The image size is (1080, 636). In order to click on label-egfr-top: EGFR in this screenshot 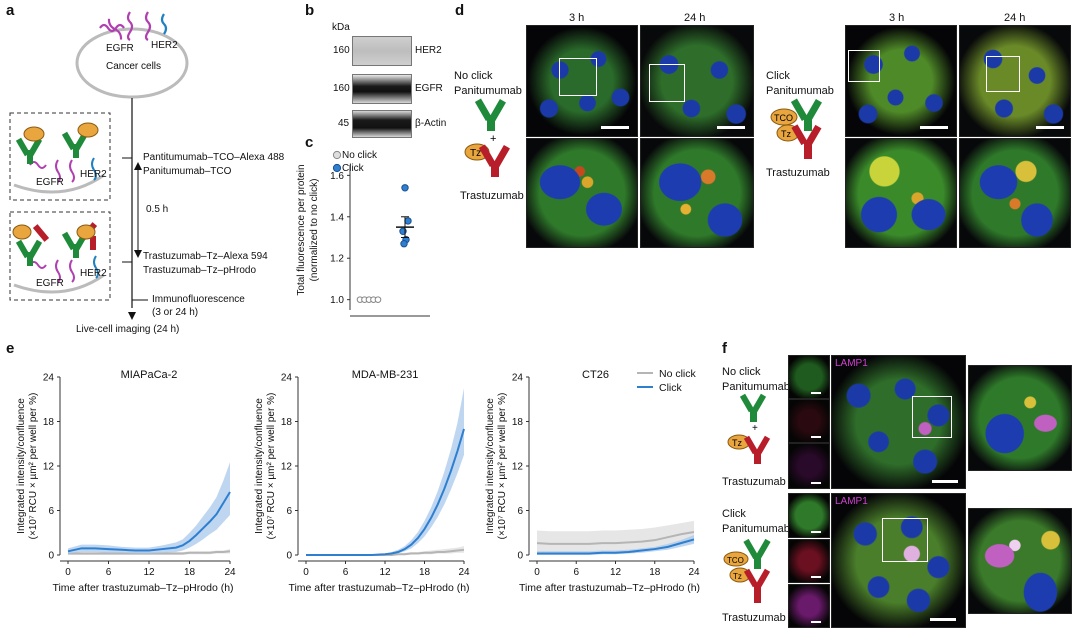, I will do `click(120, 48)`.